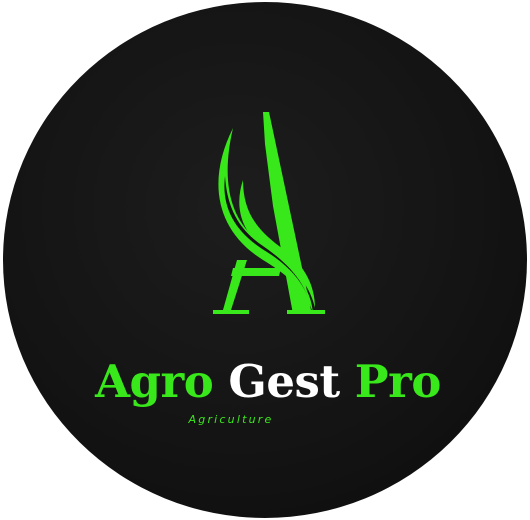 The width and height of the screenshot is (530, 520). What do you see at coordinates (398, 381) in the screenshot?
I see `brand-word-pro: Pro` at bounding box center [398, 381].